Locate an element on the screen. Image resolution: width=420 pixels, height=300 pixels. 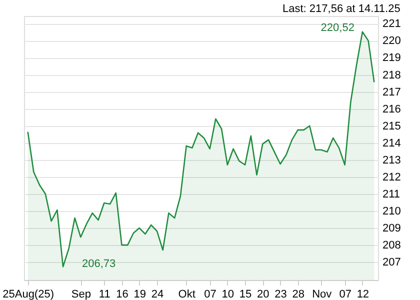
x-tick-label: Okt is located at coordinates (187, 294).